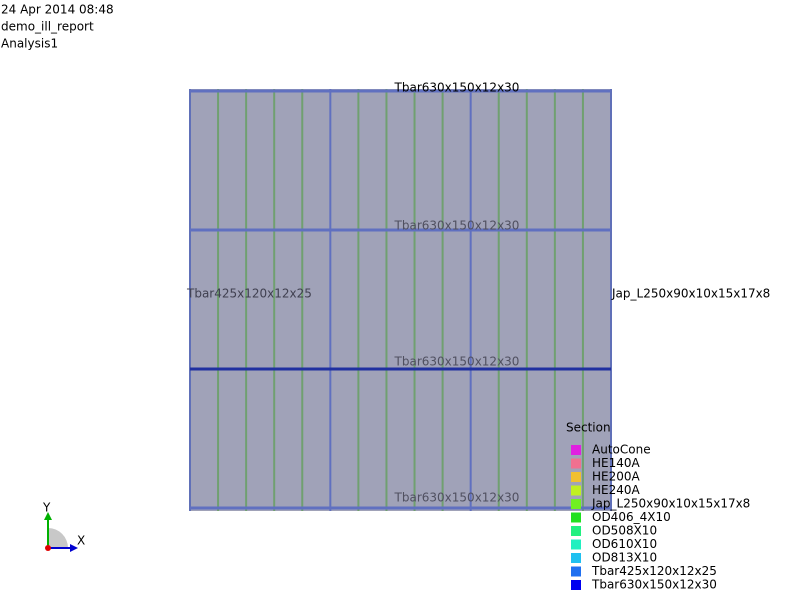  I want to click on legend-label: HE240A, so click(616, 490).